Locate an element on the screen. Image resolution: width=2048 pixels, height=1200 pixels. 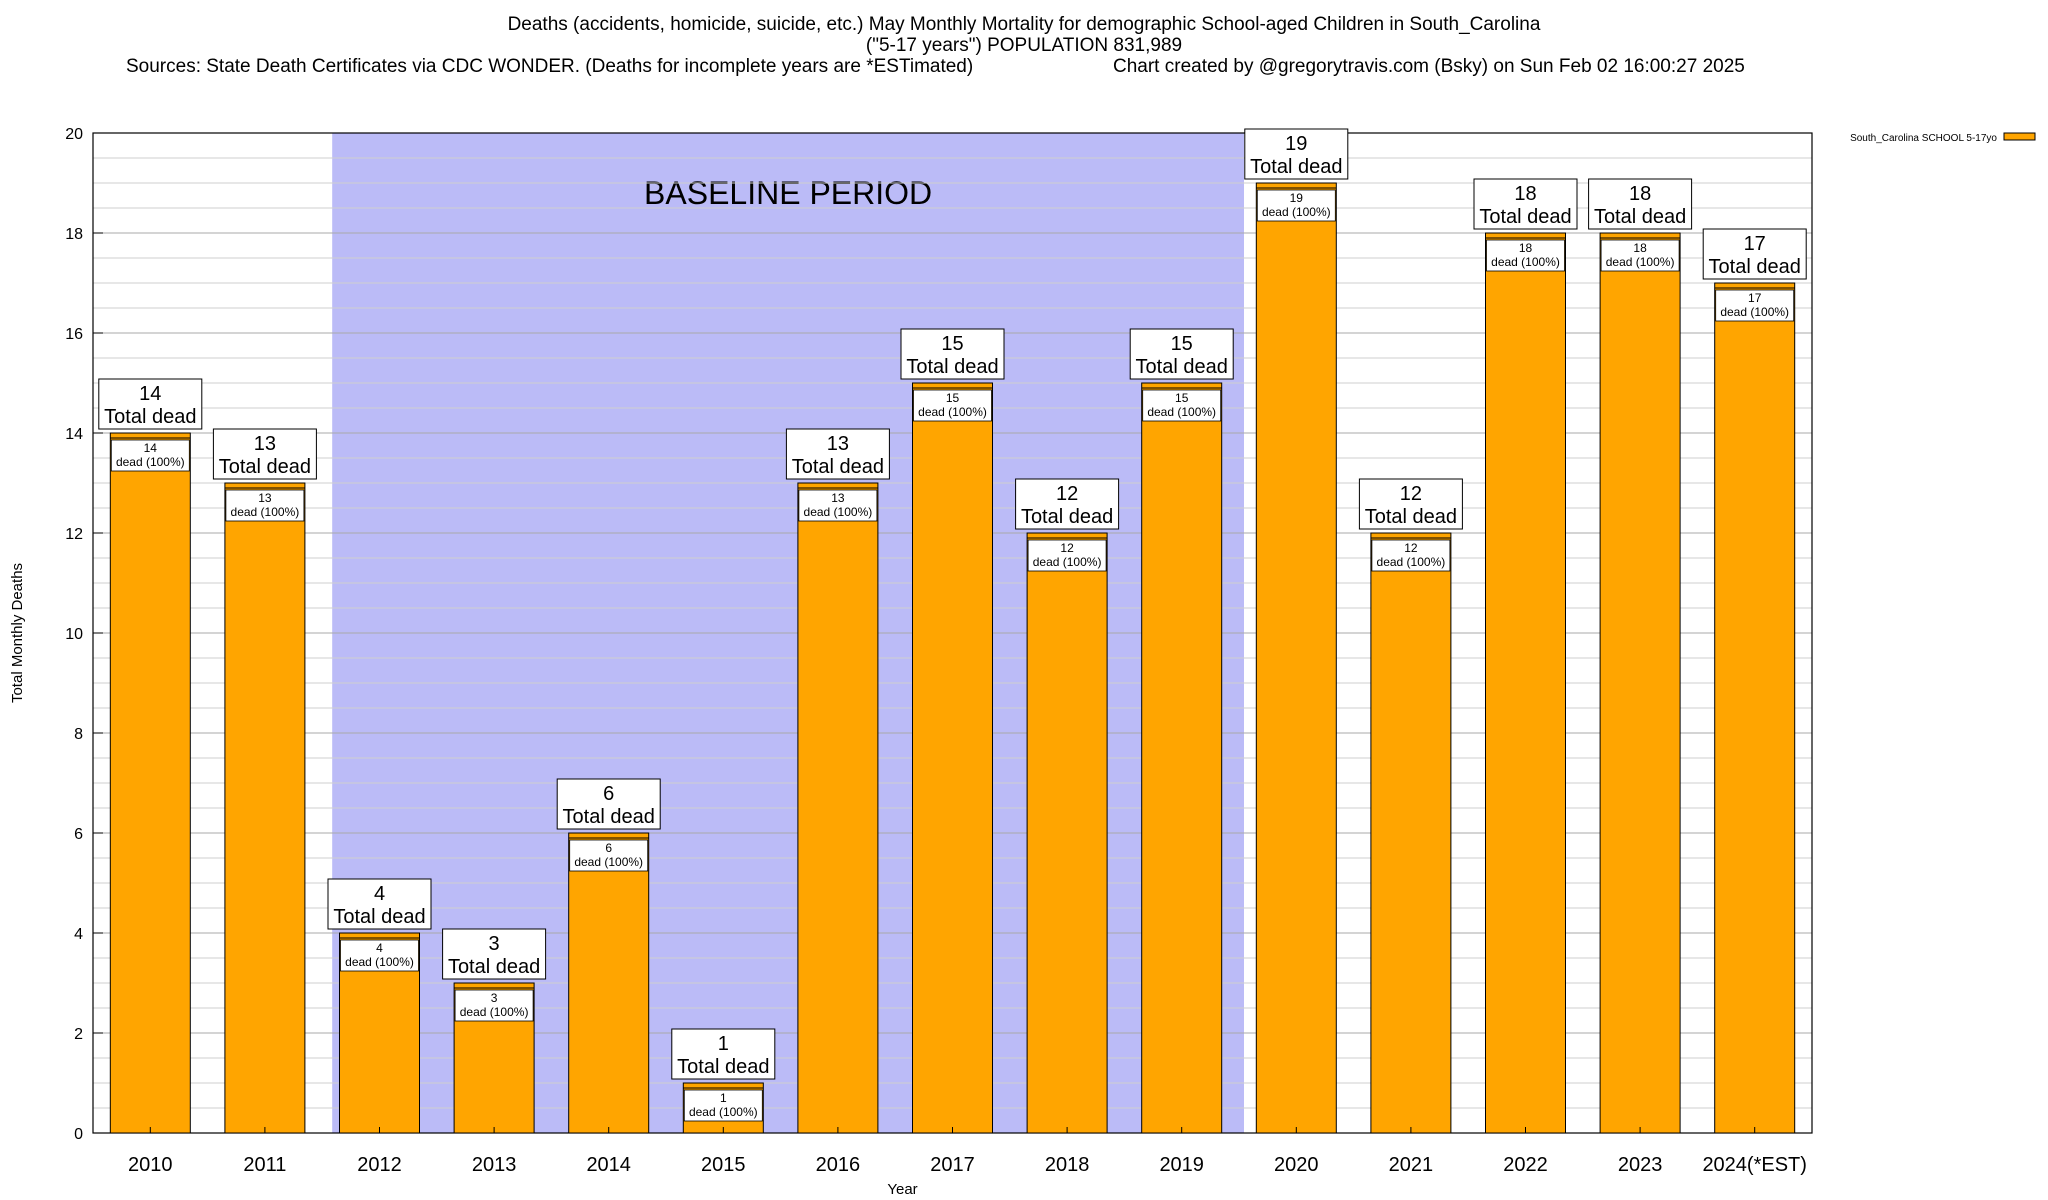
baseline-period-label: BASELINE PERIOD is located at coordinates (788, 193).